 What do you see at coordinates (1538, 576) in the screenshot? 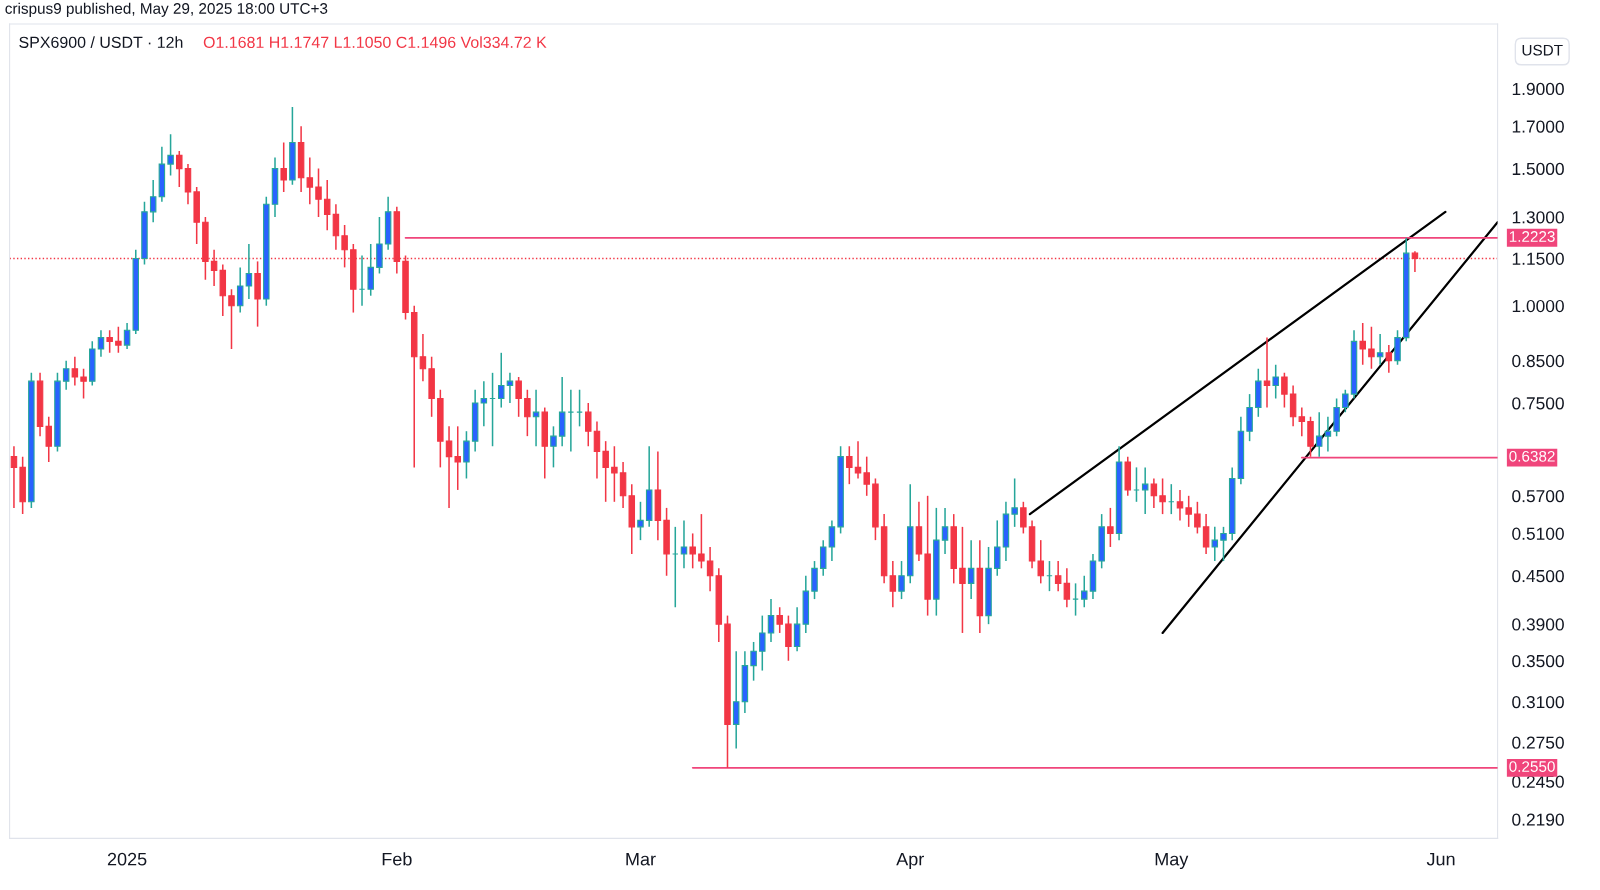
I see `y-tick-label: 0.4500` at bounding box center [1538, 576].